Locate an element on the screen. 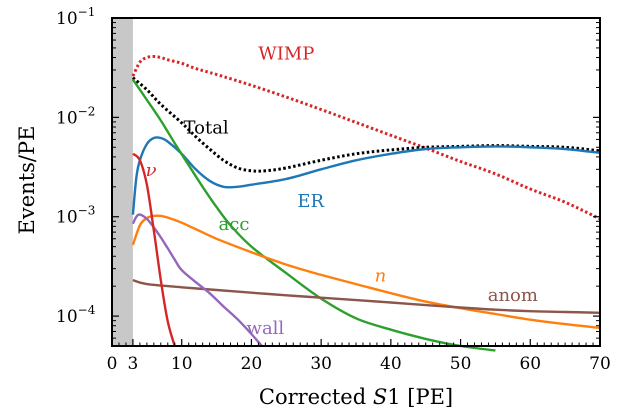  x-tick-label: 20 is located at coordinates (252, 364).